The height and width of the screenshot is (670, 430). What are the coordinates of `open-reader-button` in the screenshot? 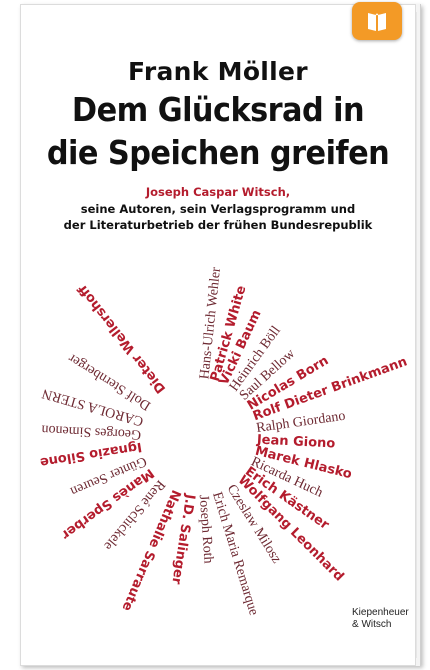 It's located at (377, 21).